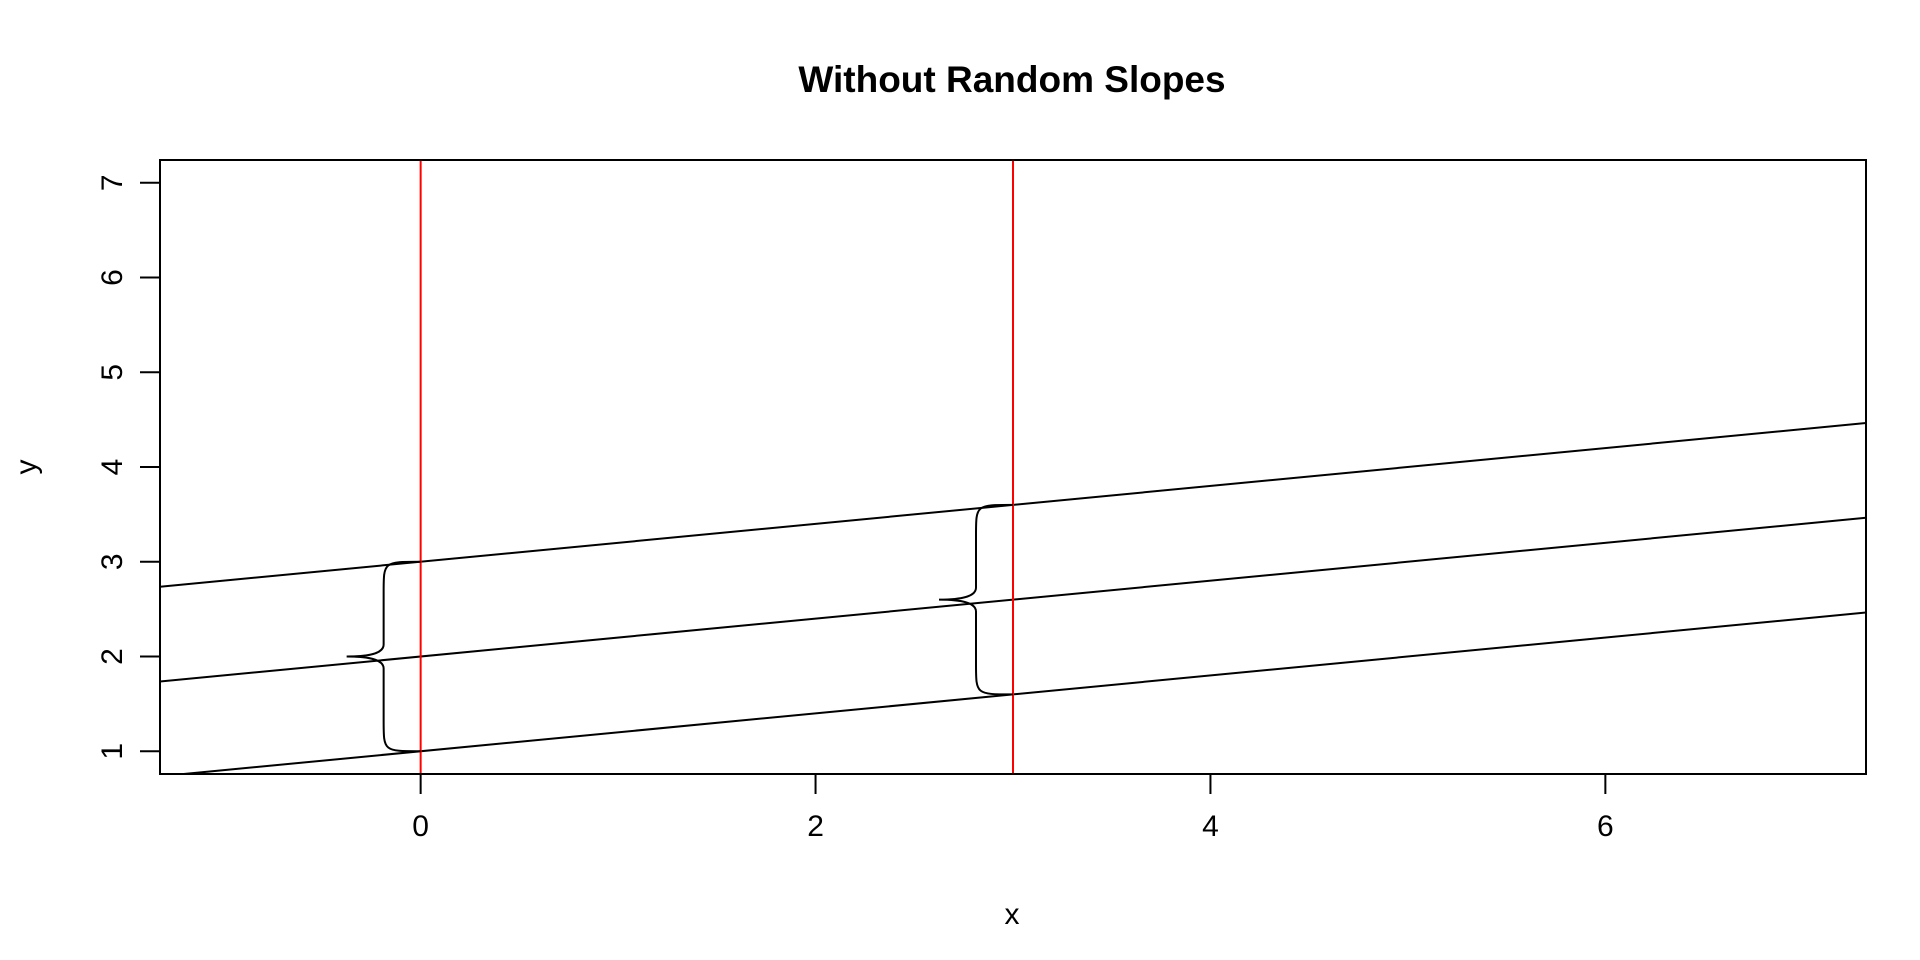 Image resolution: width=1920 pixels, height=960 pixels. Describe the element at coordinates (1011, 79) in the screenshot. I see `chart-title: Without Random Slopes` at that location.